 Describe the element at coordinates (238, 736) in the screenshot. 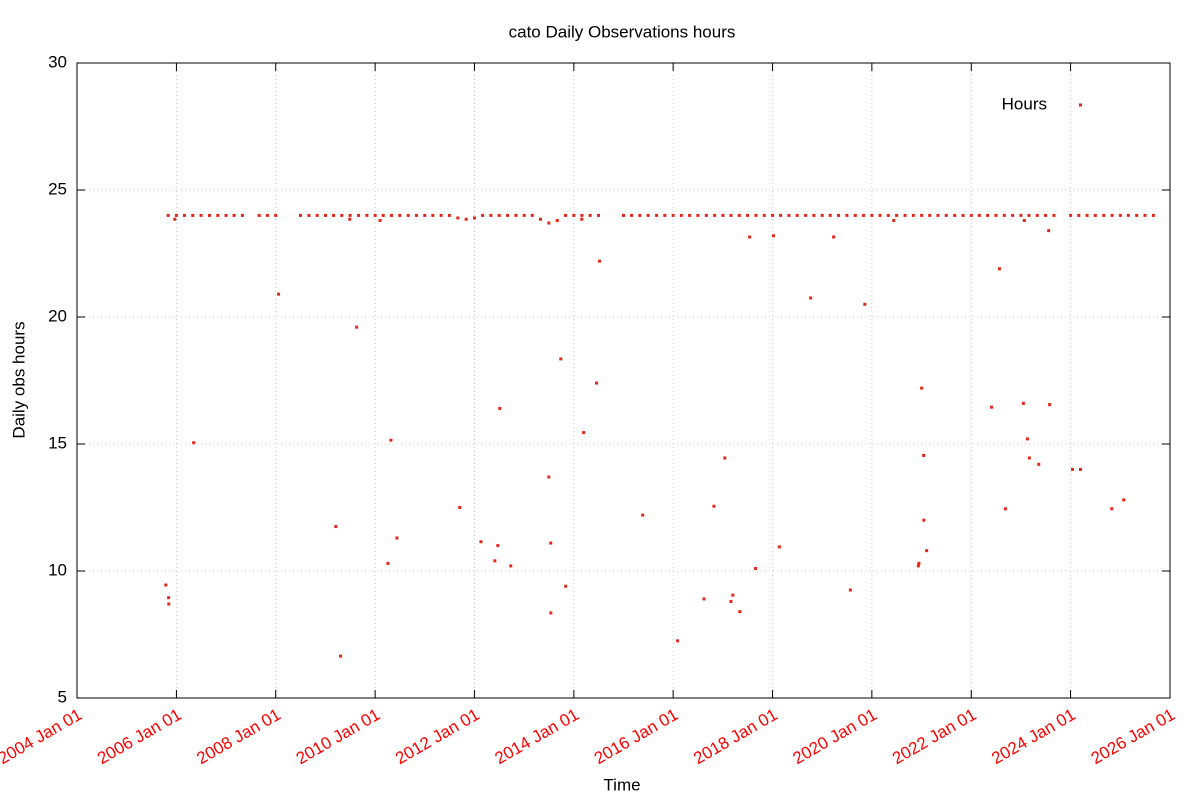

I see `x-tick-label: 2008 Jan 01` at that location.